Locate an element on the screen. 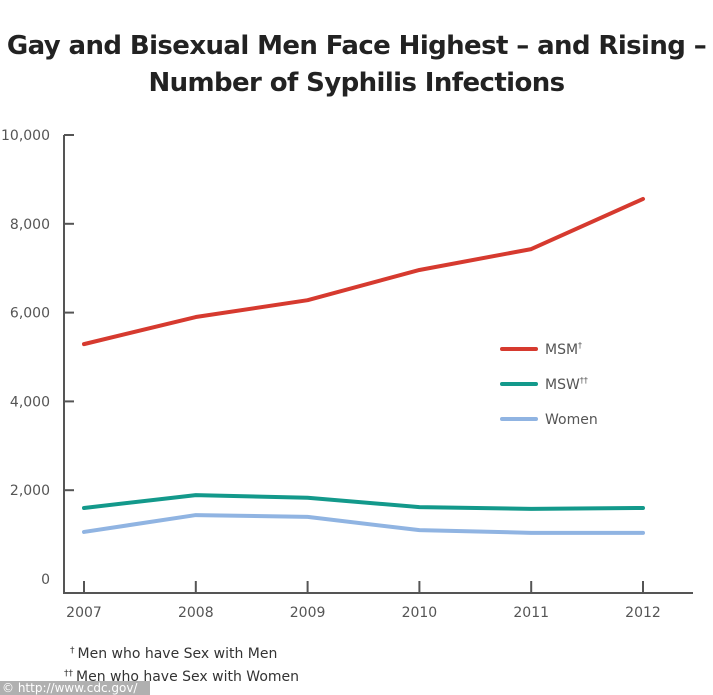  legend: MSM† MSW†† Women is located at coordinates (550, 384).